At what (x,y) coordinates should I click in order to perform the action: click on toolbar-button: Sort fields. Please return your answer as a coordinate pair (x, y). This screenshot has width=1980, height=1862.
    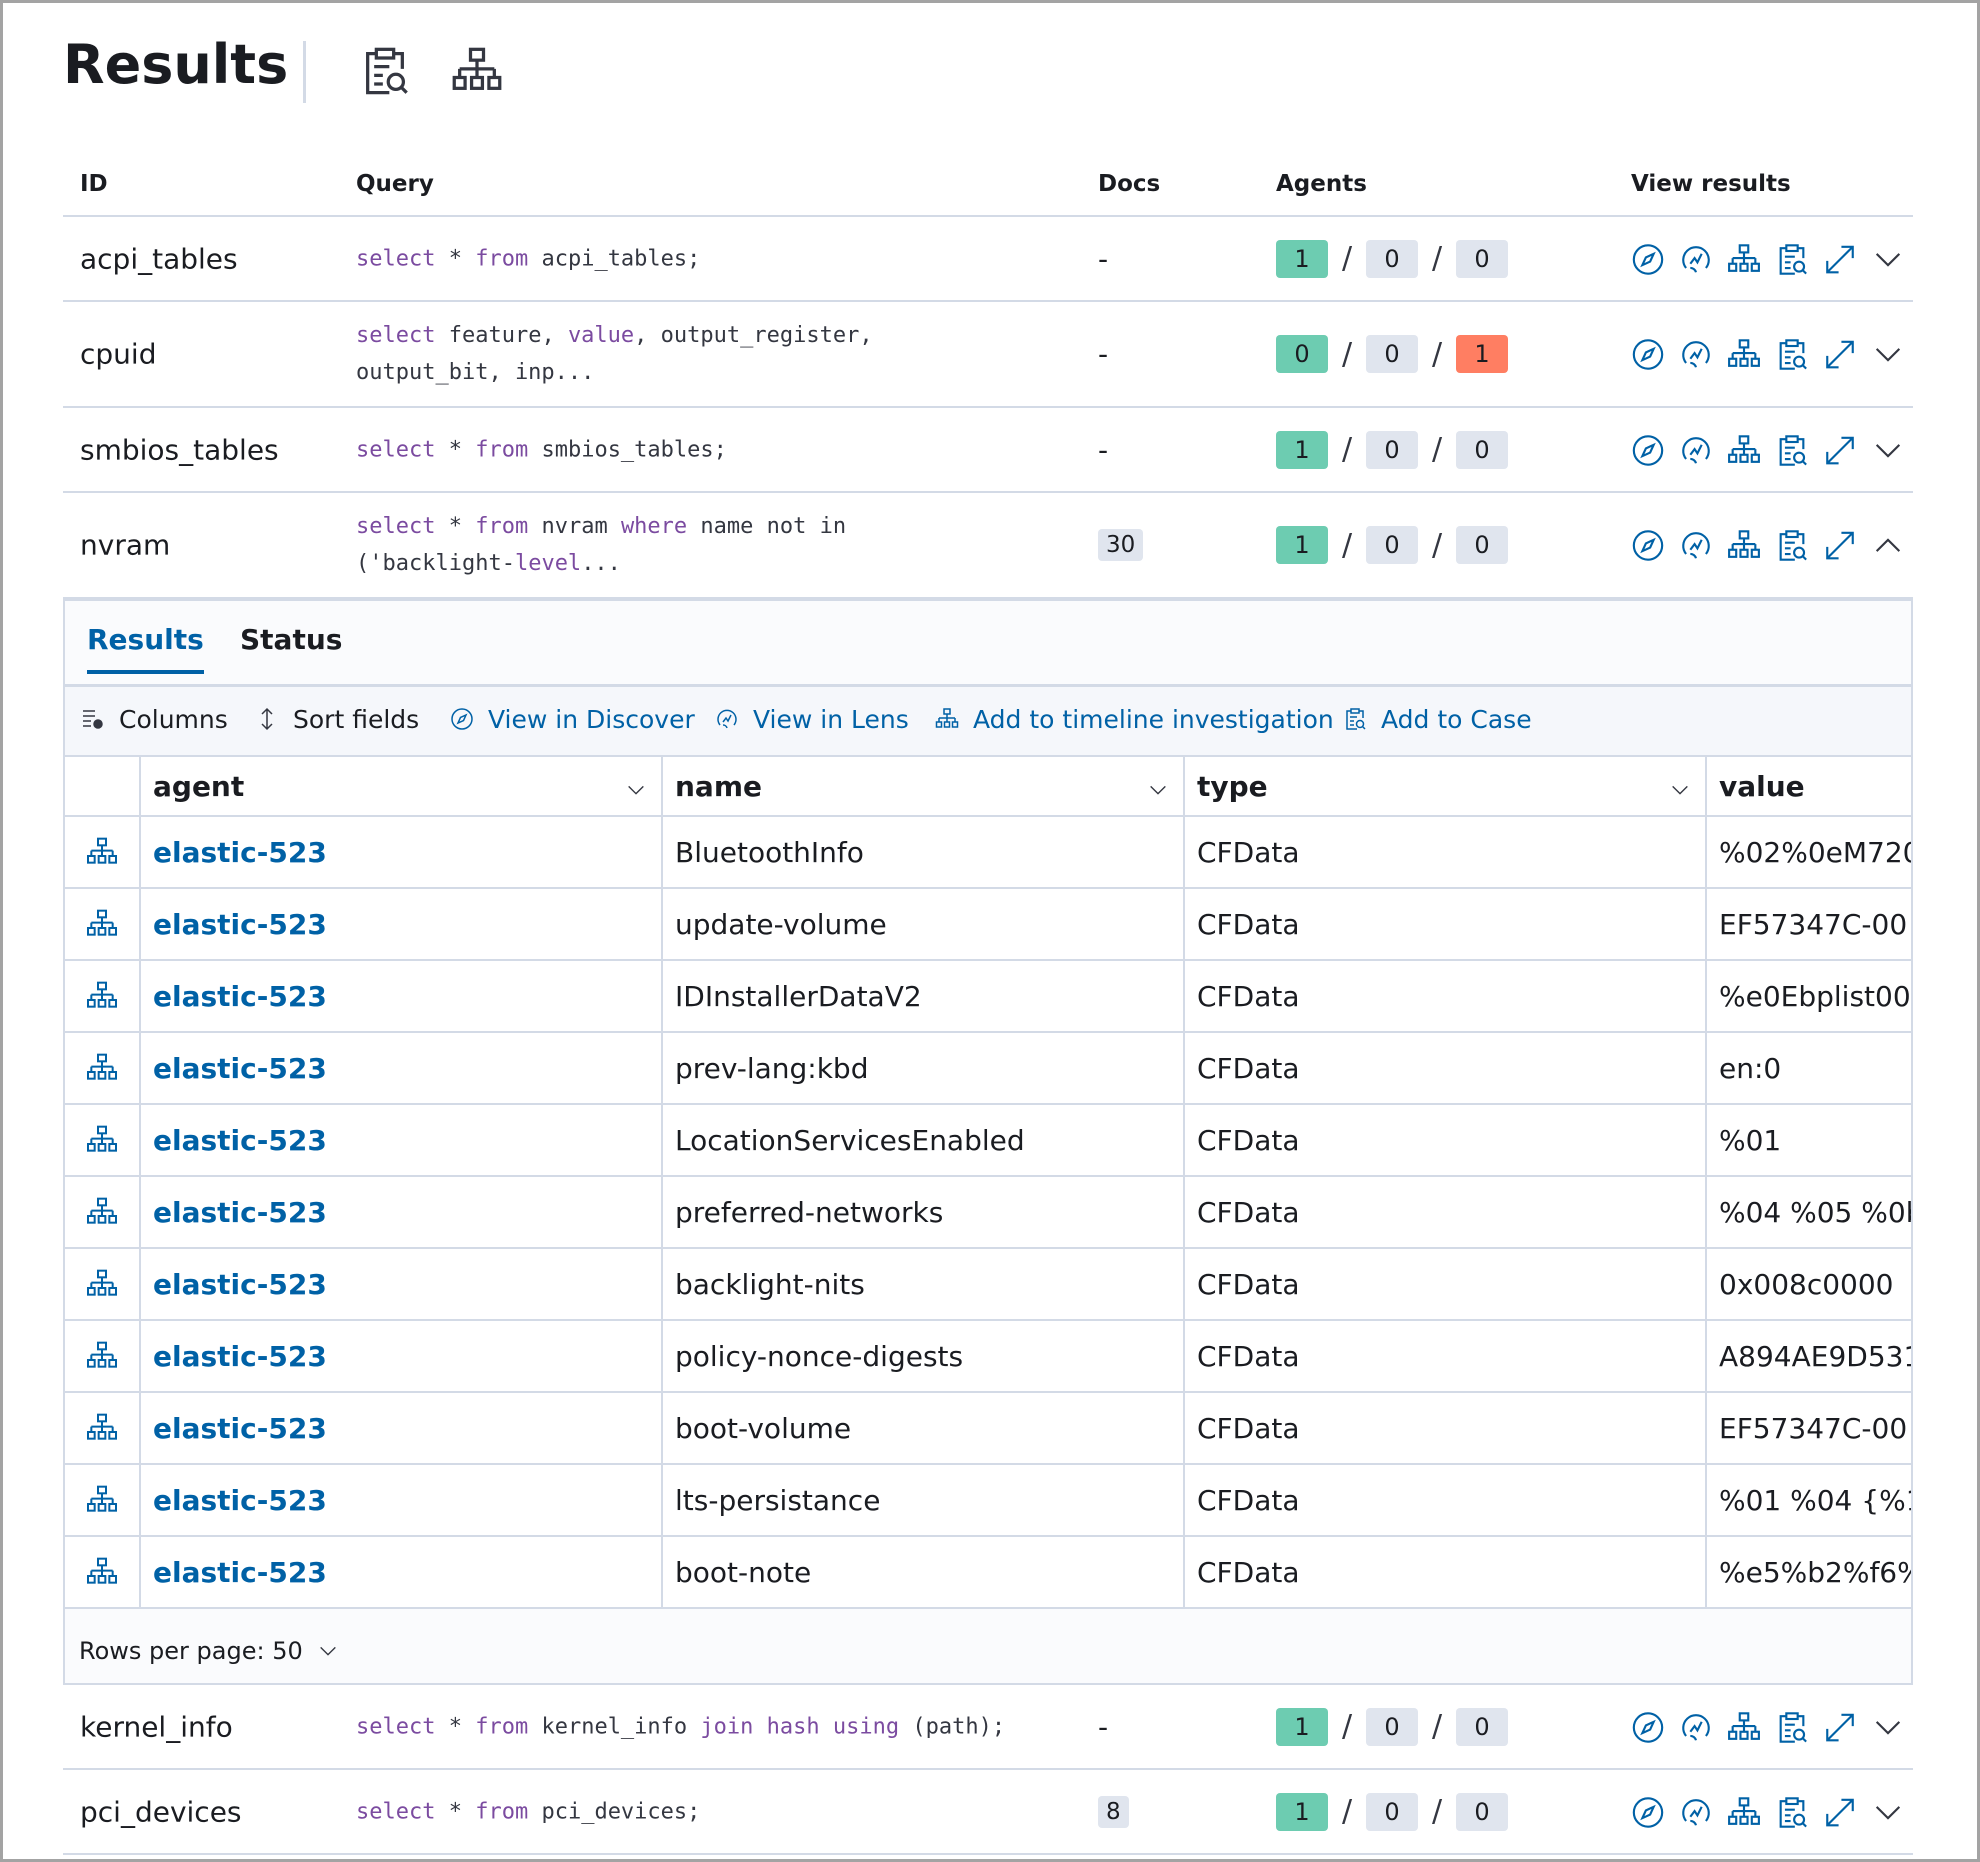
    Looking at the image, I should click on (337, 719).